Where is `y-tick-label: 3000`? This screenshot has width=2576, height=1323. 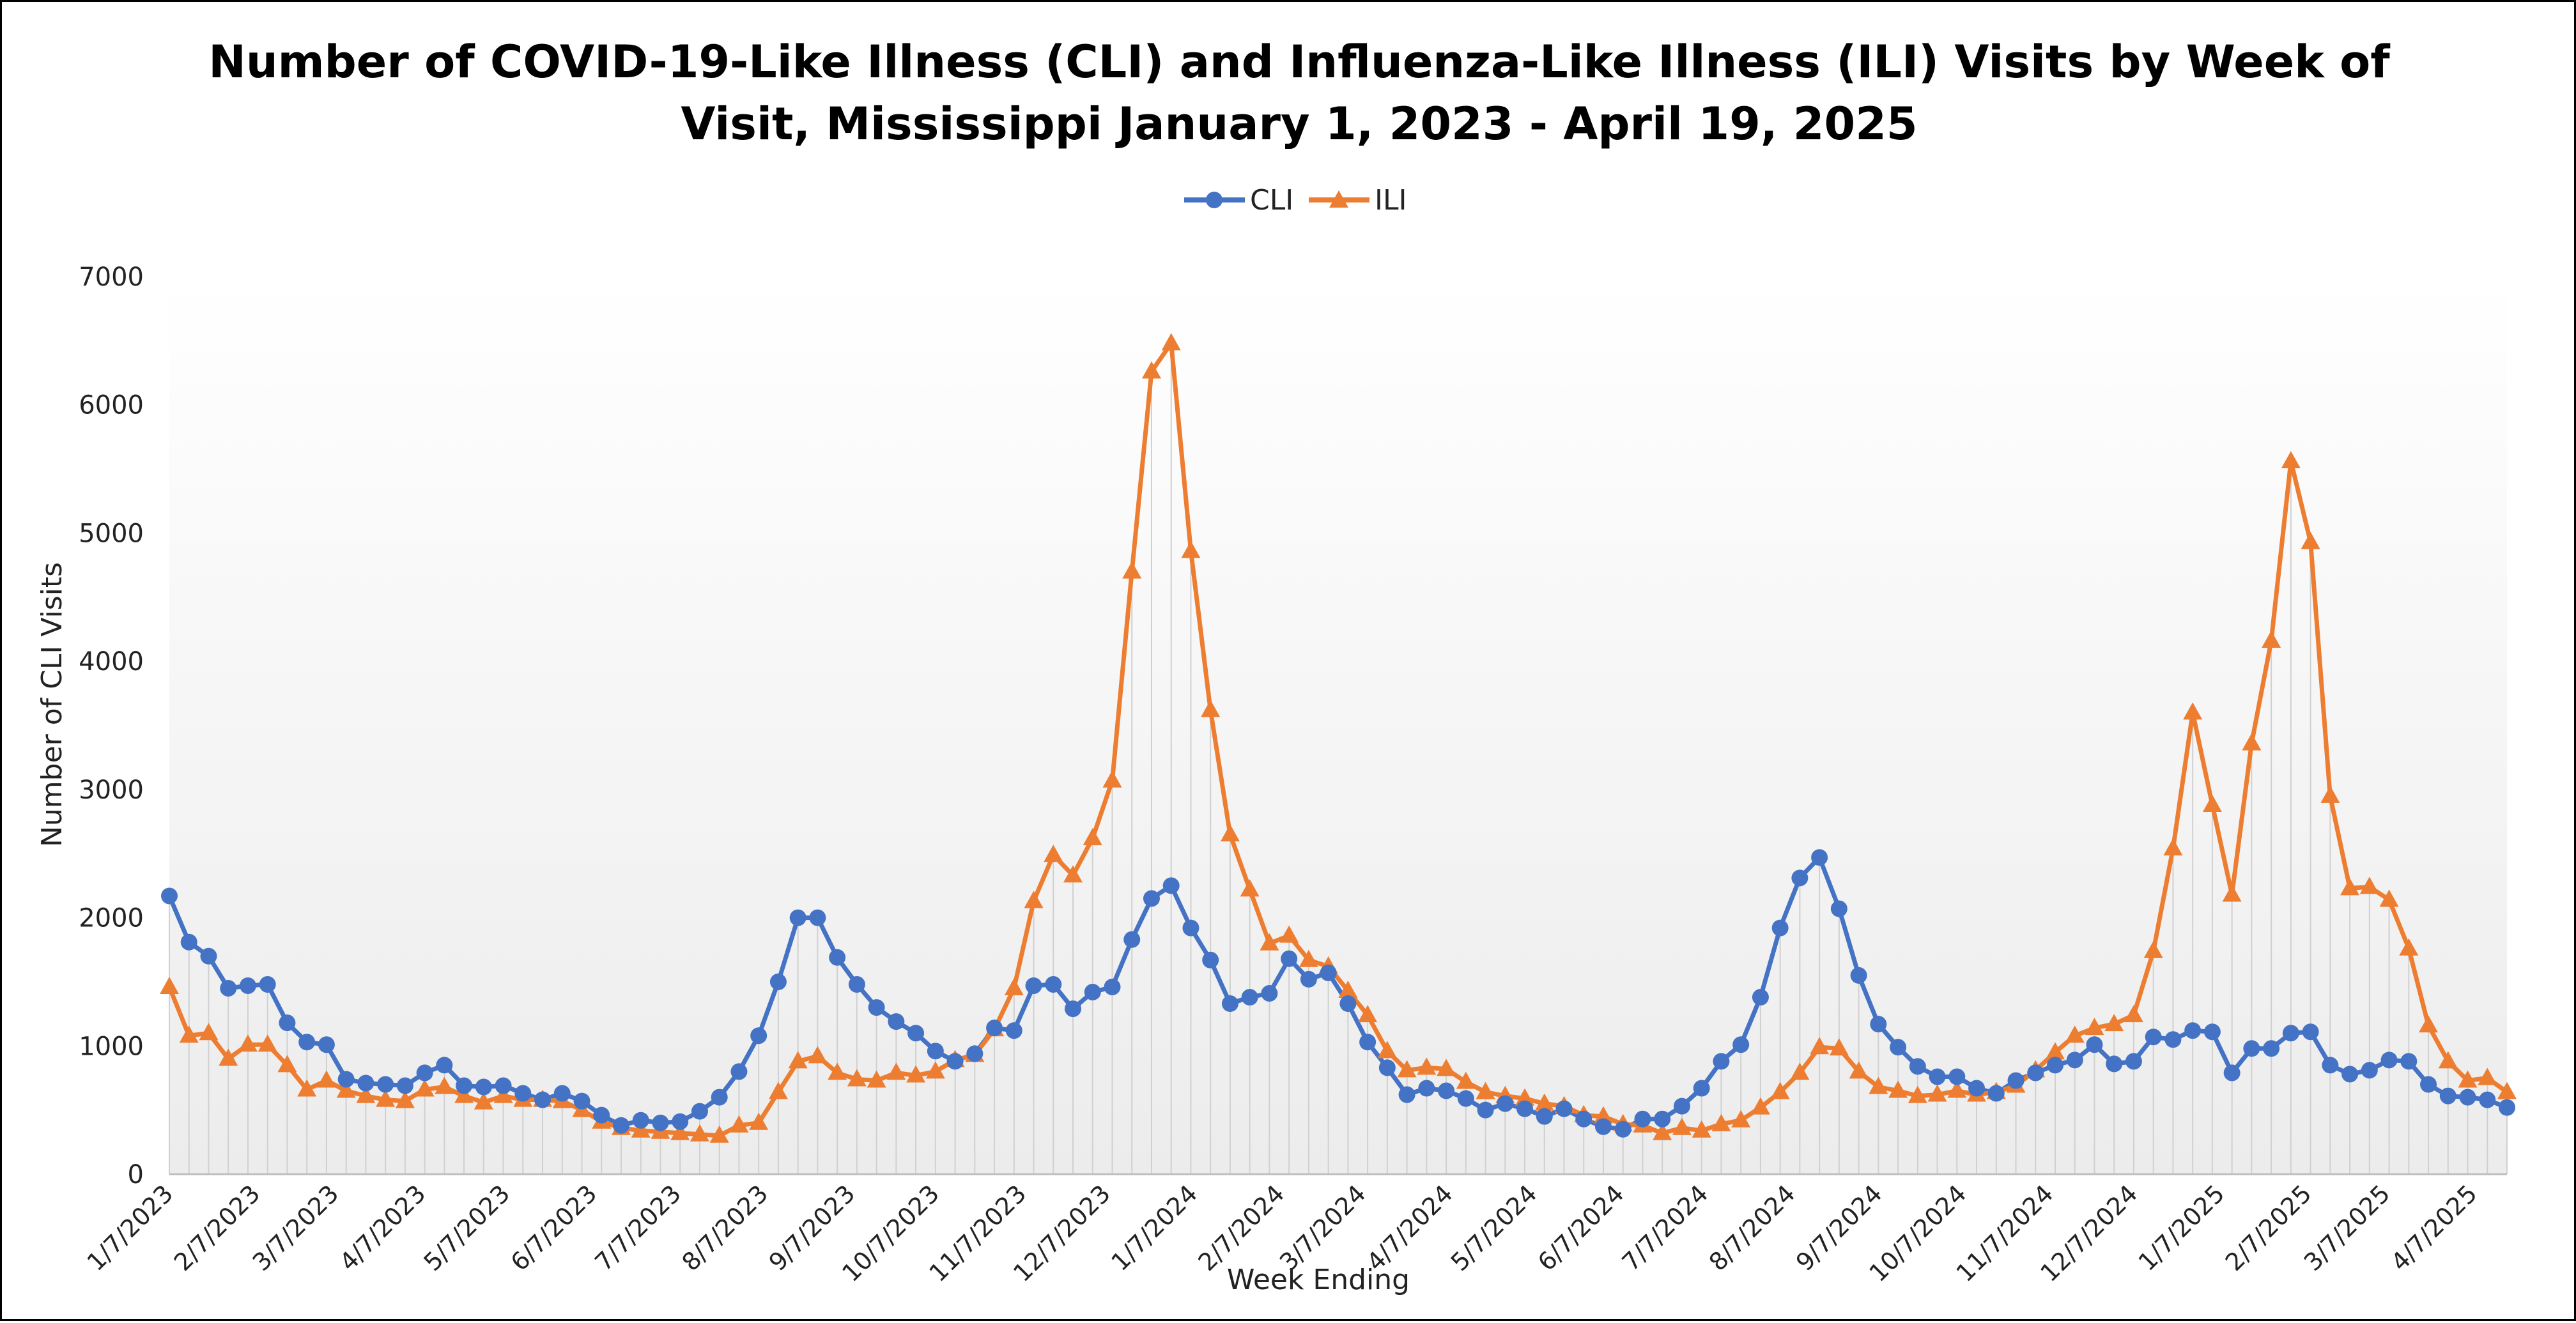
y-tick-label: 3000 is located at coordinates (111, 791).